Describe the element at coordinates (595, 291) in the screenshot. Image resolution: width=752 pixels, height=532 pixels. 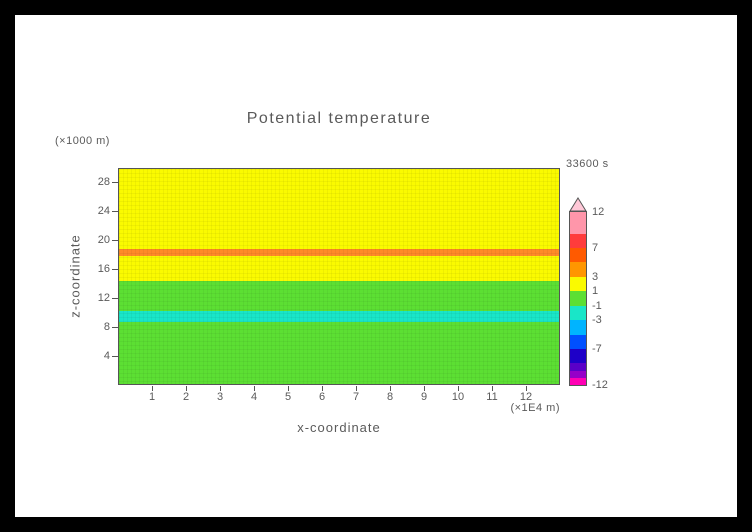
I see `colorbar-label: 1` at that location.